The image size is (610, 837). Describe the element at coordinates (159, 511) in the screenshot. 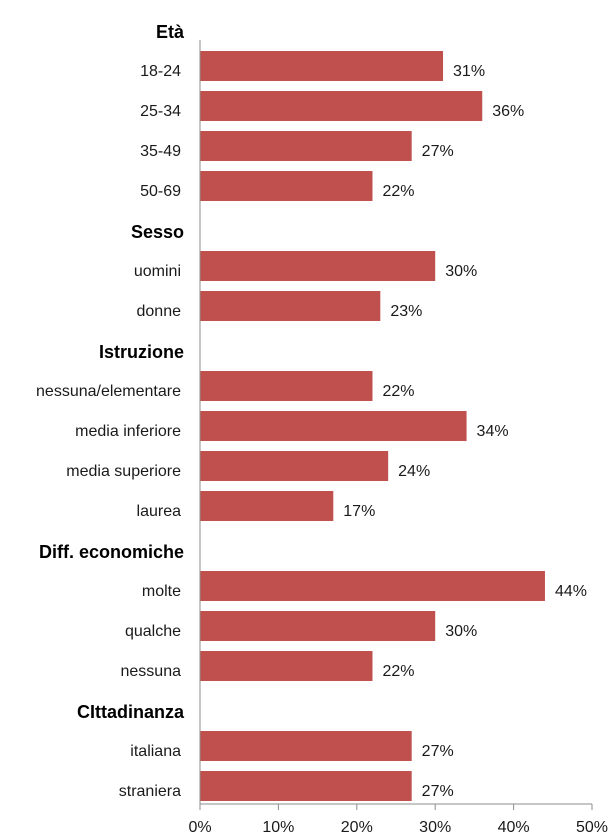

I see `category-label-laurea: laurea` at that location.